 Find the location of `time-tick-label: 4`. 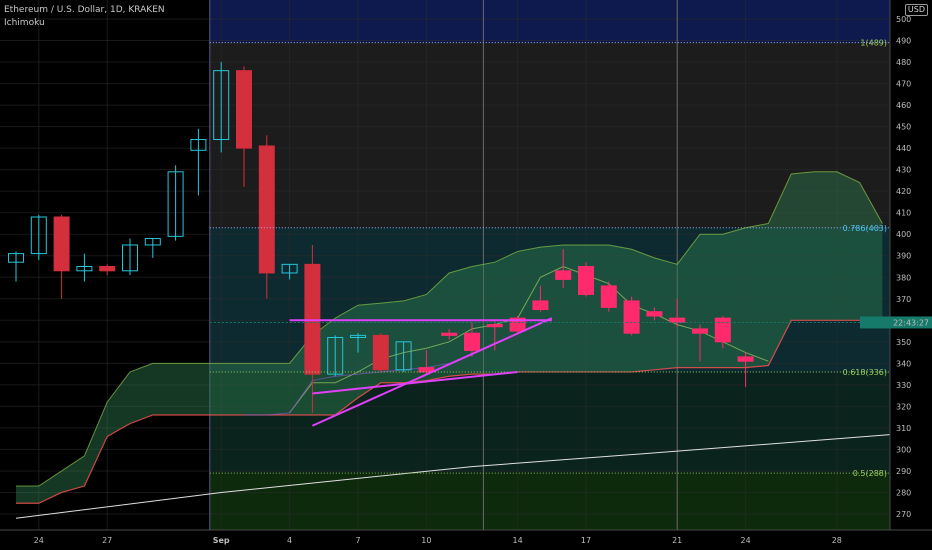

time-tick-label: 4 is located at coordinates (289, 540).